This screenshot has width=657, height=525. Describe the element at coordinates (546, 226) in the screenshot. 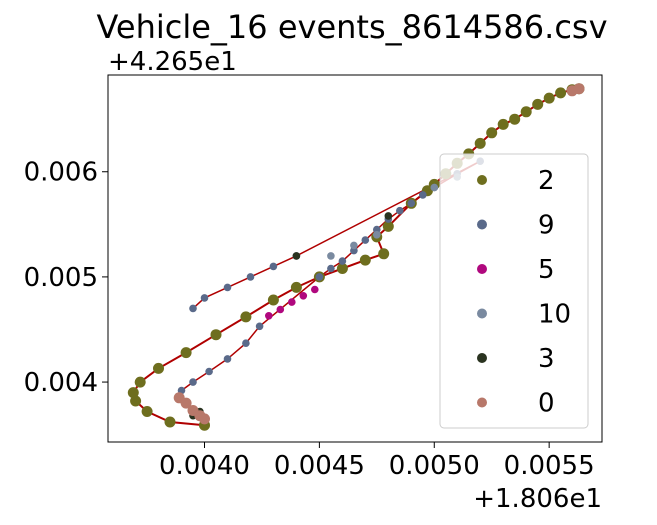

I see `legend-label-9: 9` at that location.